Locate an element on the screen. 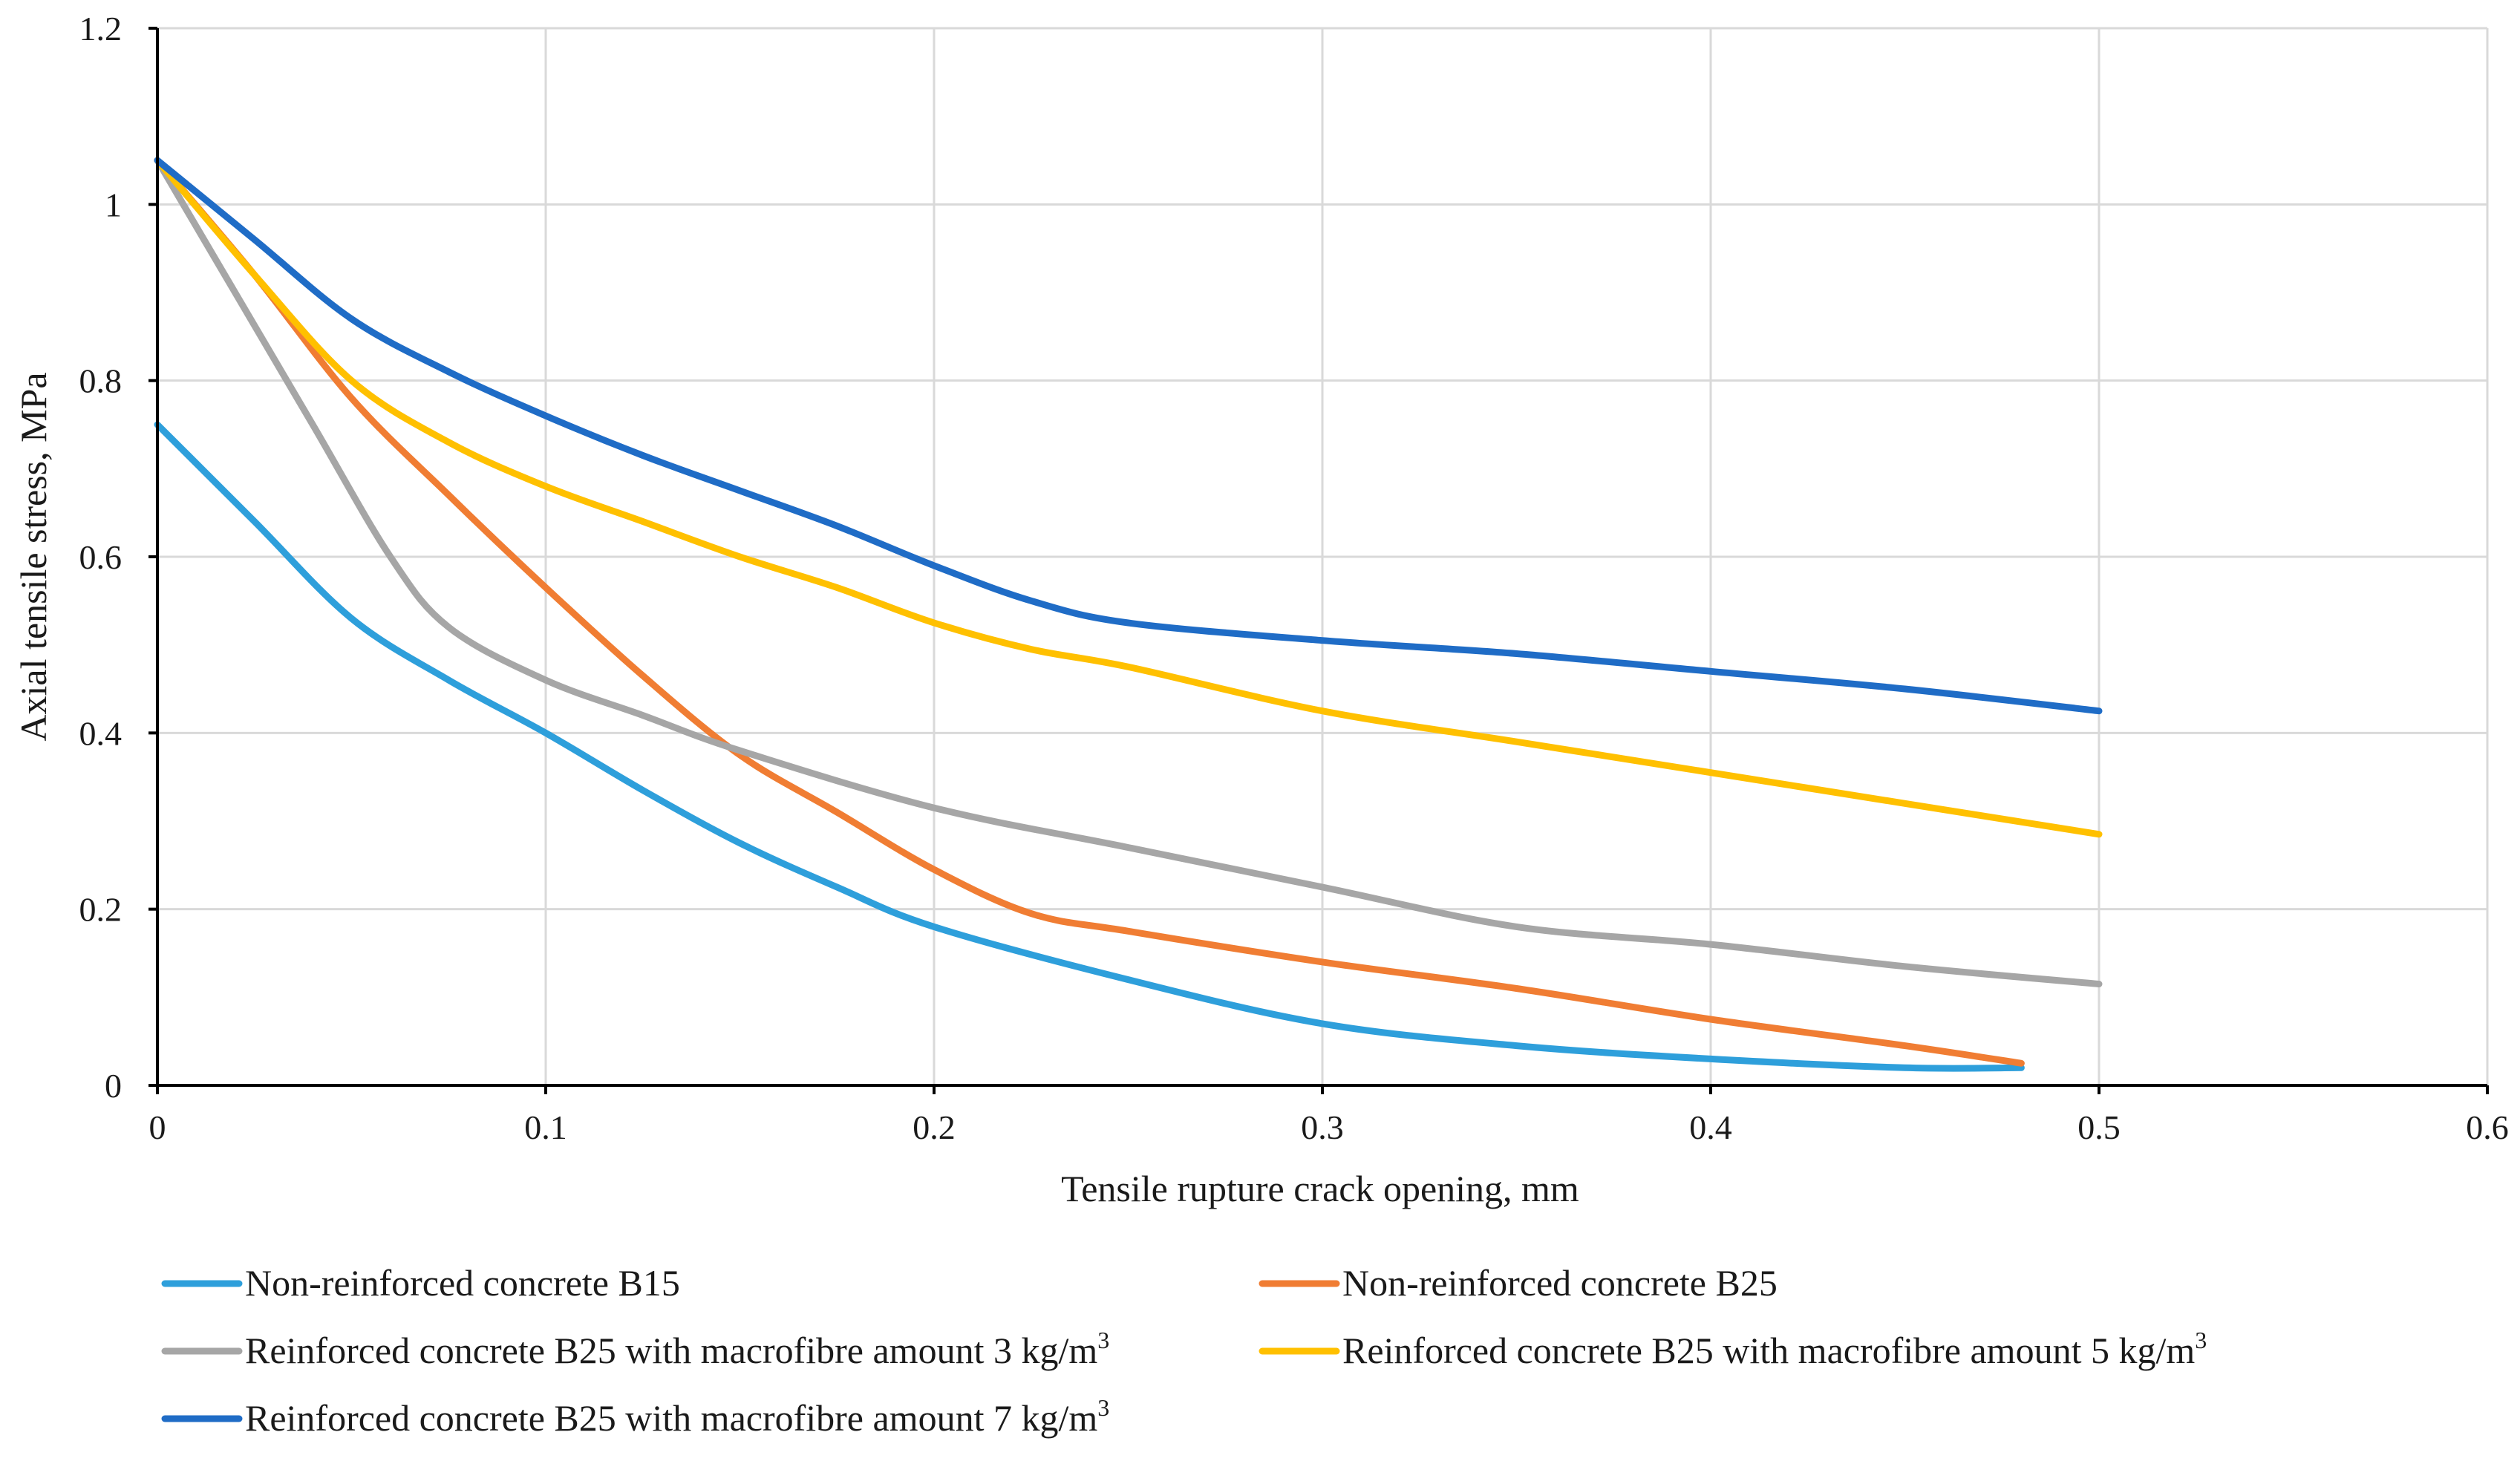 The width and height of the screenshot is (2520, 1461). x-tick-label: 0.6 is located at coordinates (2488, 1127).